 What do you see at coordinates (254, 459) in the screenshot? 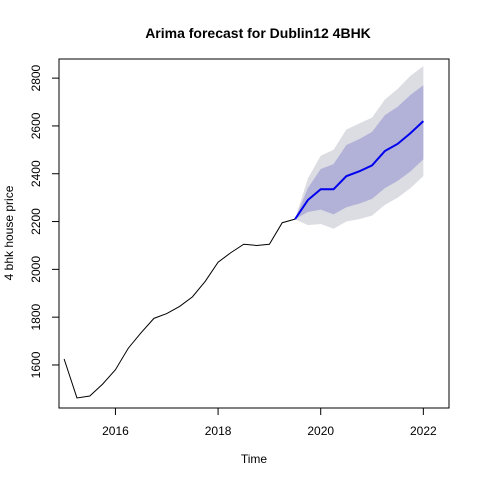
I see `x-axis-label: Time` at bounding box center [254, 459].